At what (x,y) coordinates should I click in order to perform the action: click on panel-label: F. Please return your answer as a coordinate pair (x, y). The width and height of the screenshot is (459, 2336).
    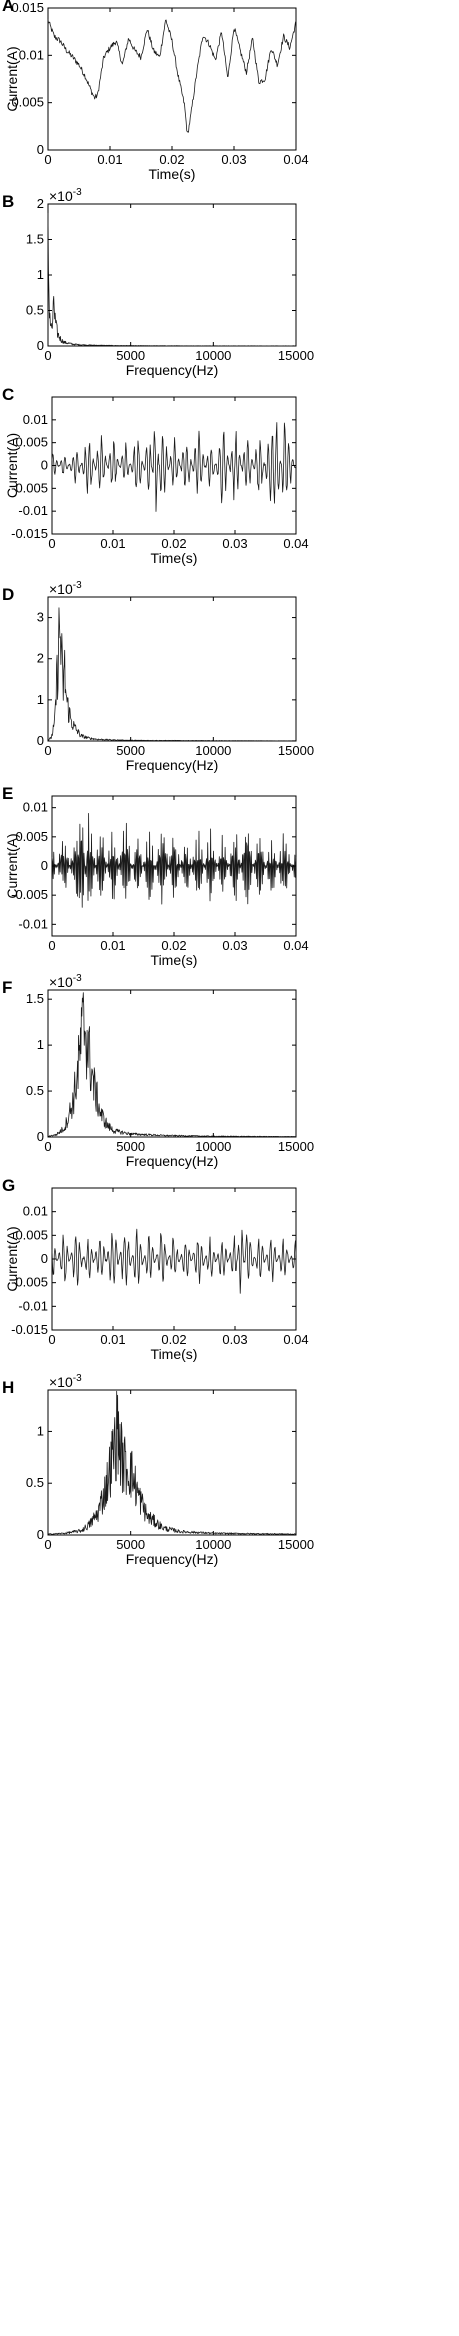
    Looking at the image, I should click on (7, 987).